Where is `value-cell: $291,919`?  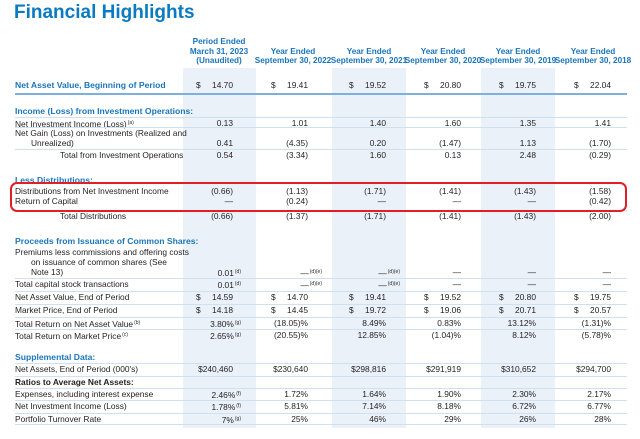 value-cell: $291,919 is located at coordinates (443, 369).